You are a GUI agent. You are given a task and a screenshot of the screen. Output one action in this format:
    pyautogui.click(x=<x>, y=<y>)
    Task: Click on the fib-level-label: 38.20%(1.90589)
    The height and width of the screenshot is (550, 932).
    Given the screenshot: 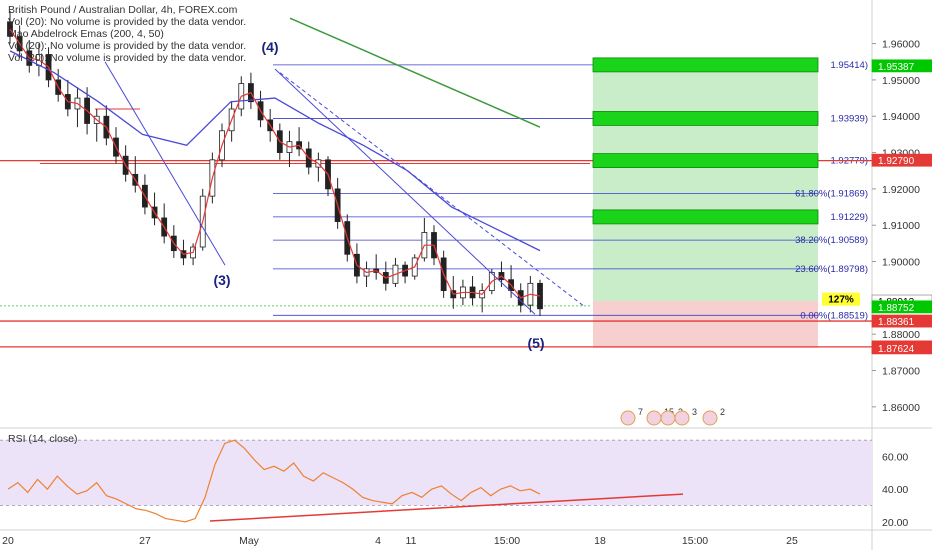 What is the action you would take?
    pyautogui.click(x=831, y=240)
    